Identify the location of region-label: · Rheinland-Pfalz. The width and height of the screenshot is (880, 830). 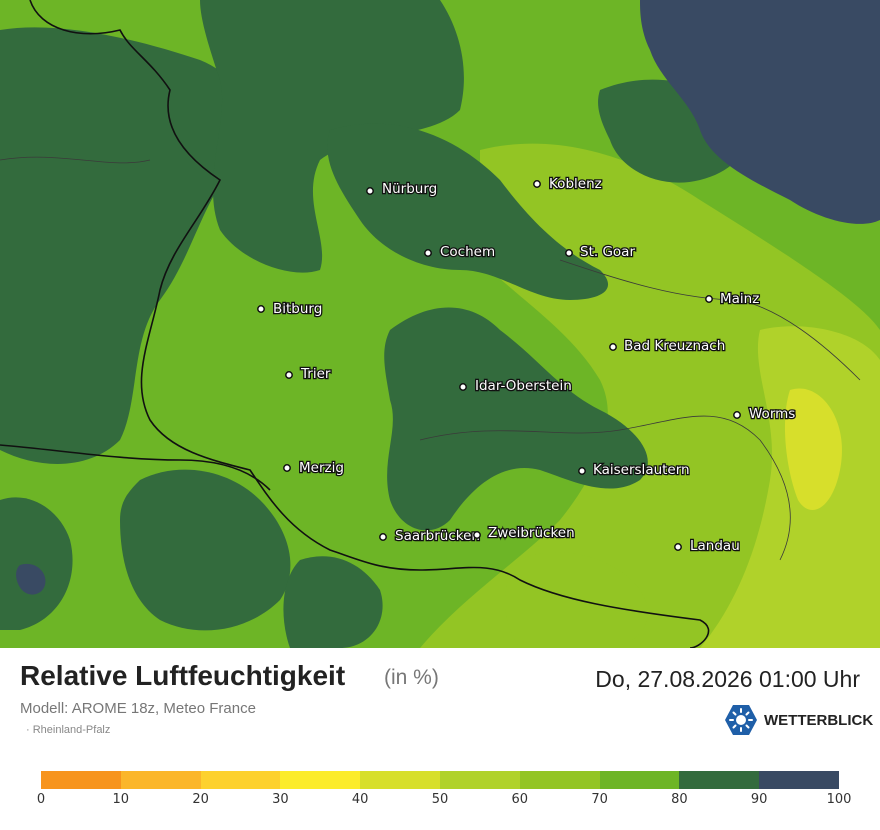
(68, 730).